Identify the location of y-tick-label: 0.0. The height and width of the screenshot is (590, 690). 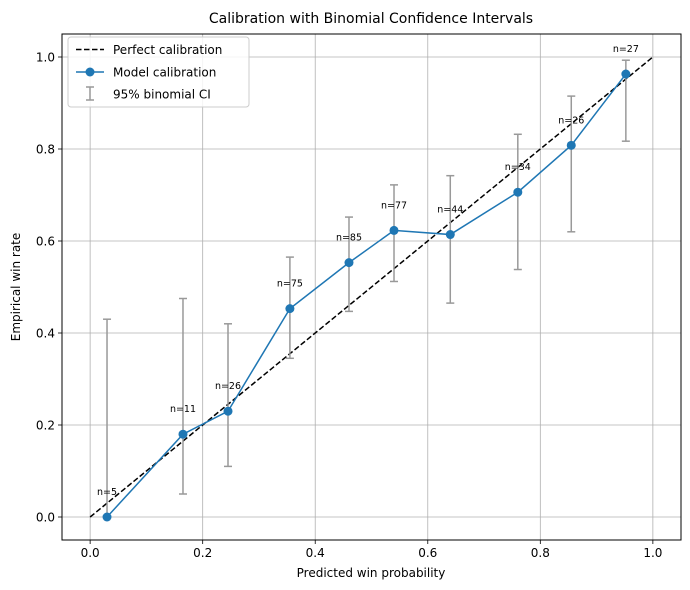
(45, 518).